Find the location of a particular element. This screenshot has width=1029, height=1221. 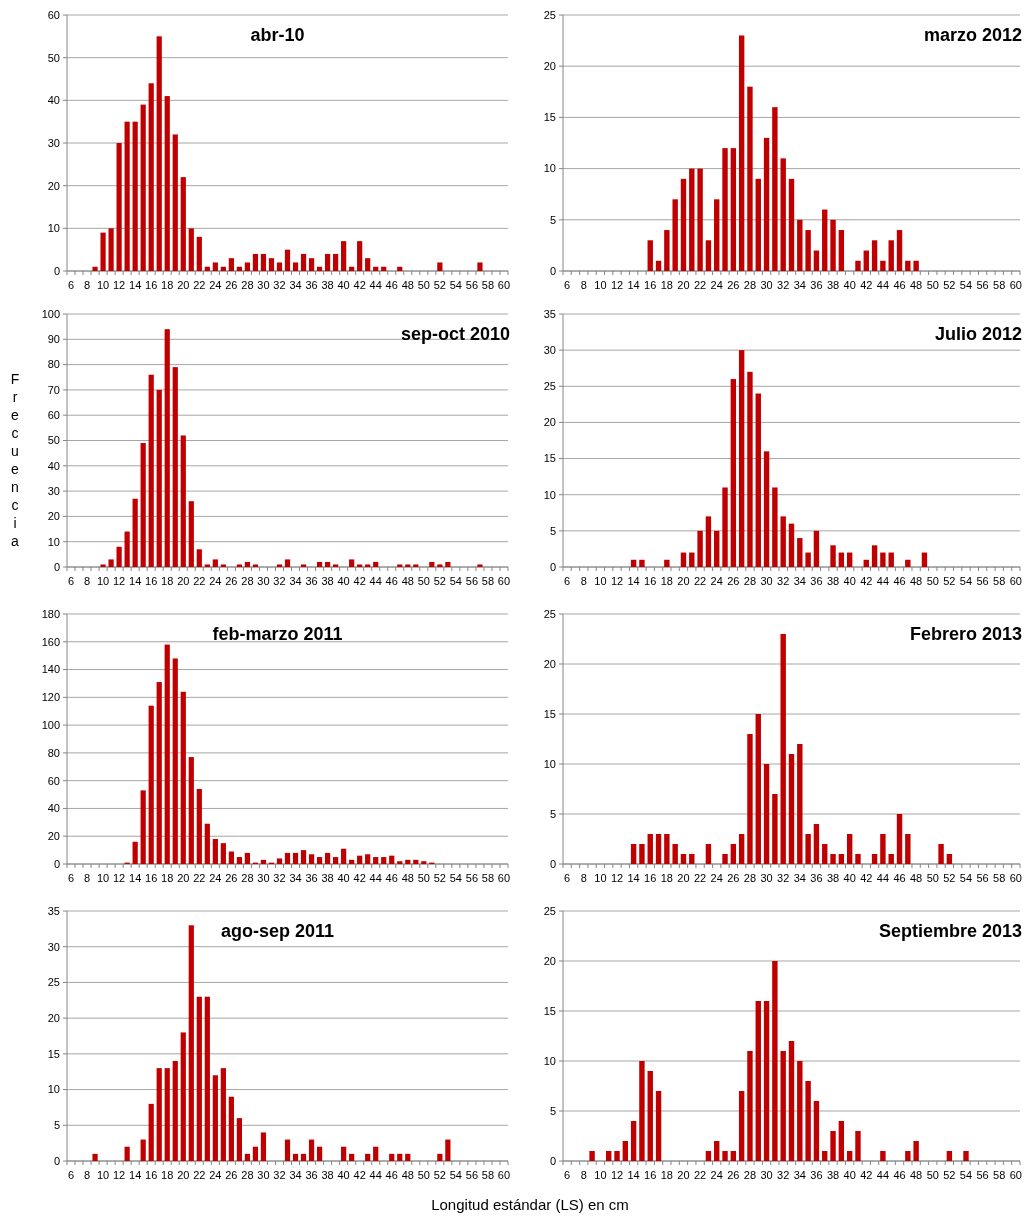

x-tick-label: 60 is located at coordinates (504, 878).